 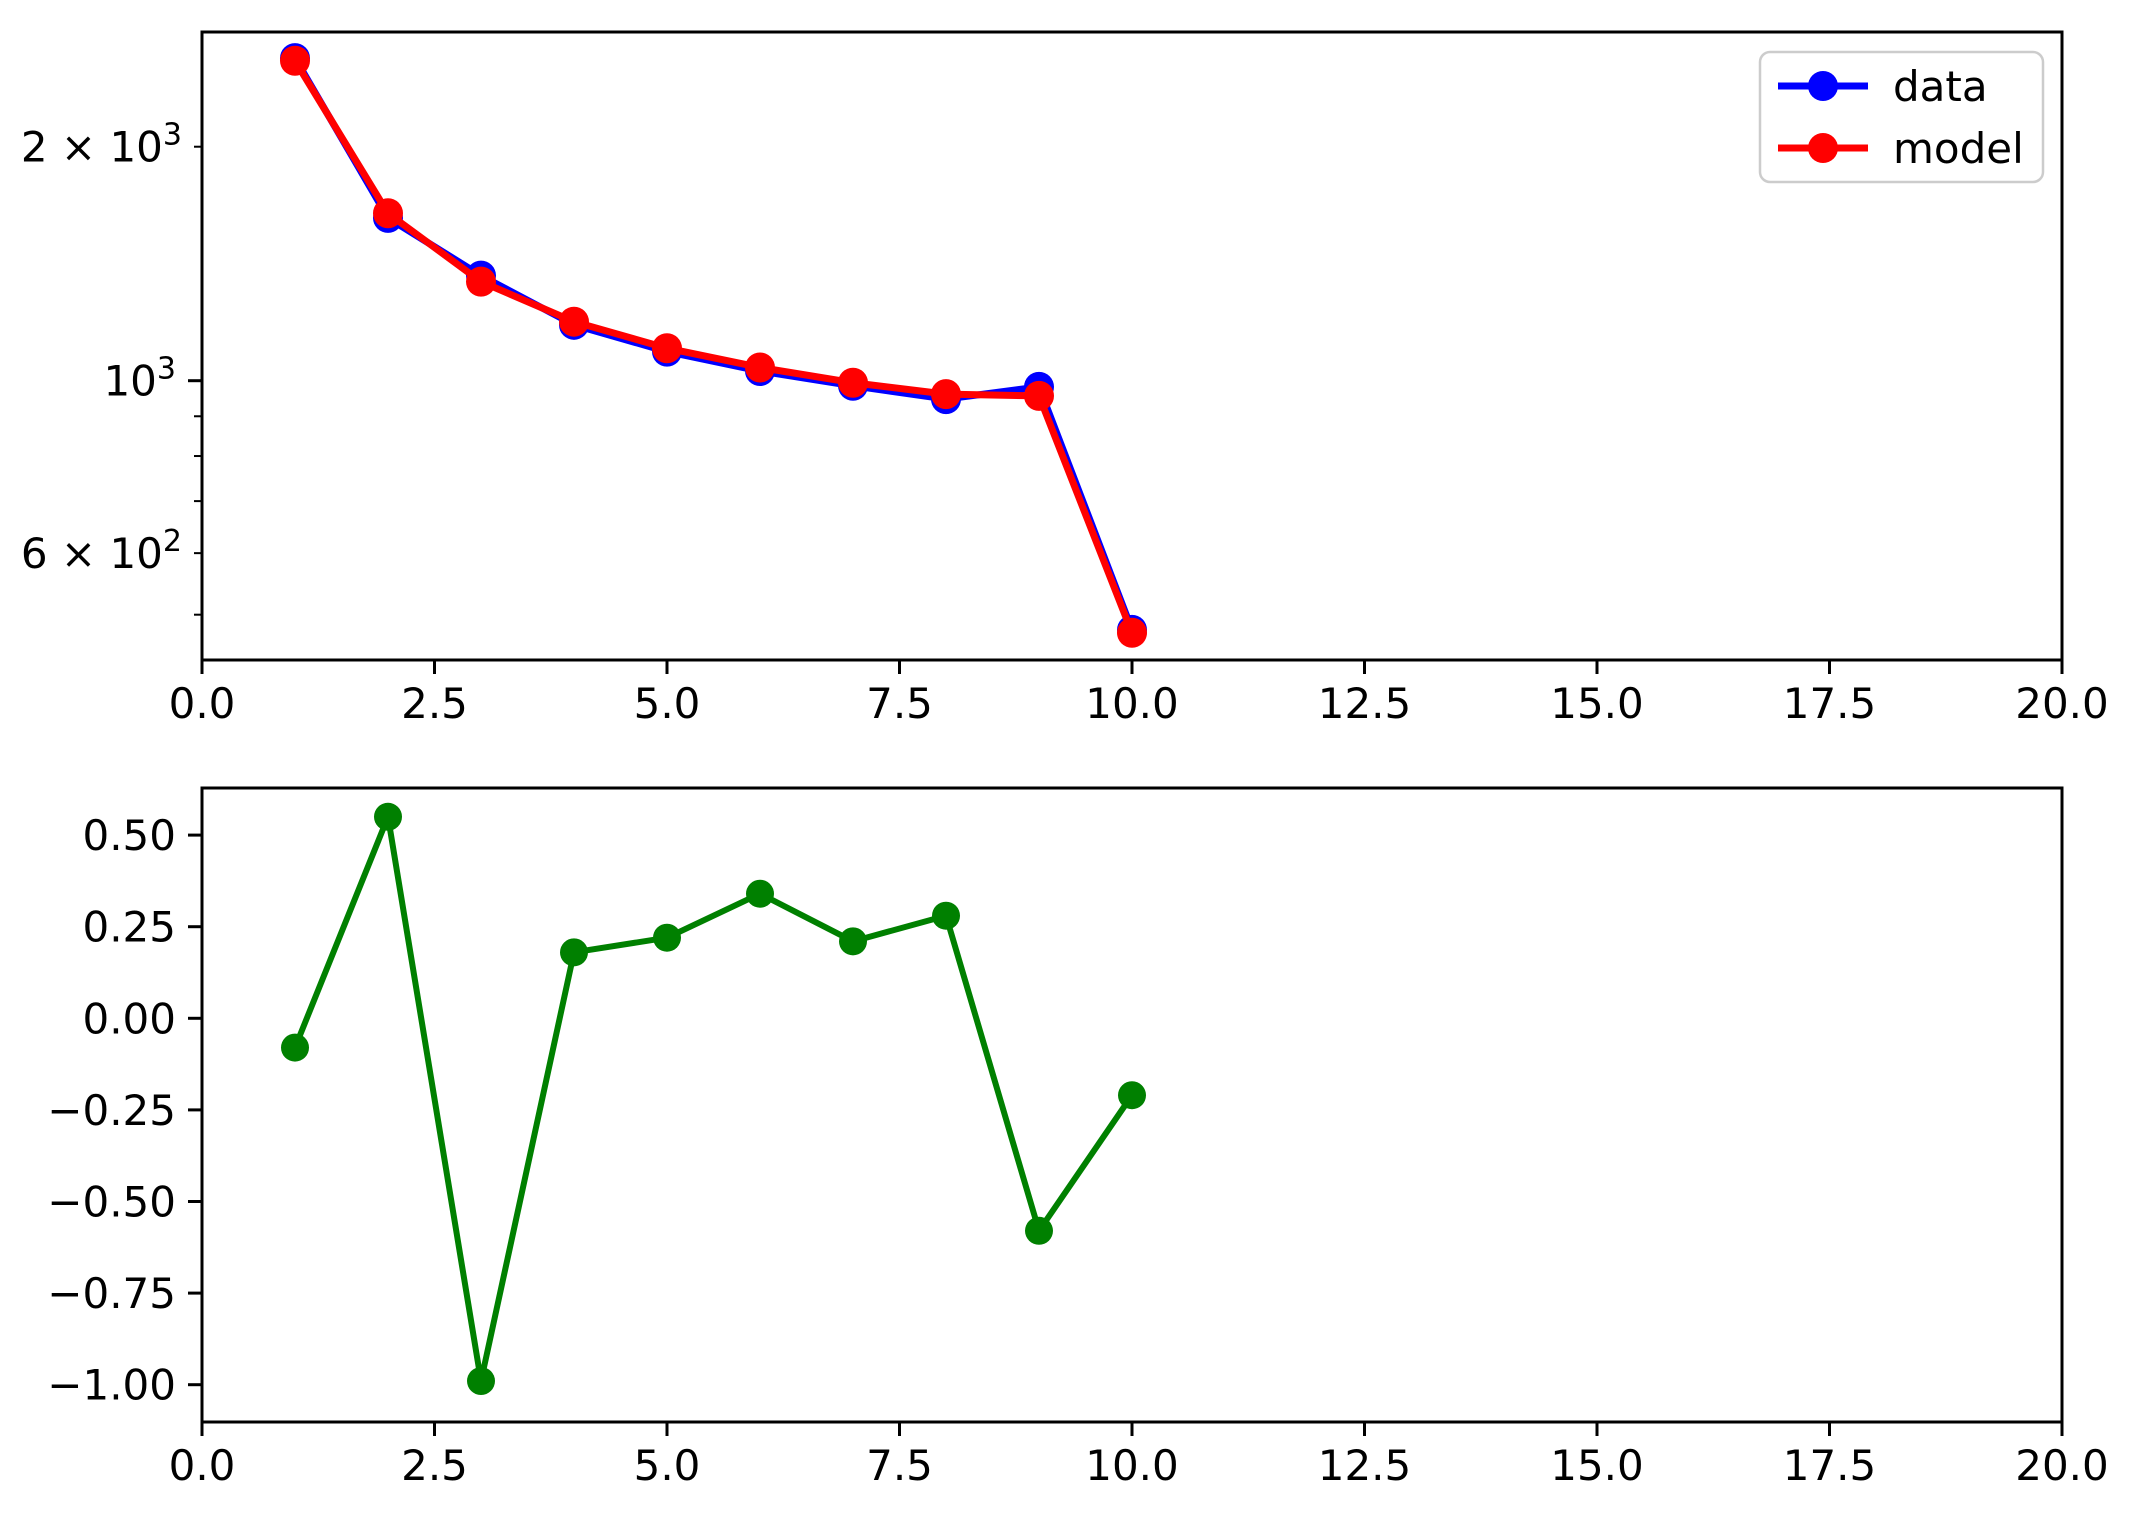 What do you see at coordinates (129, 927) in the screenshot?
I see `y-tick-label: 0.25` at bounding box center [129, 927].